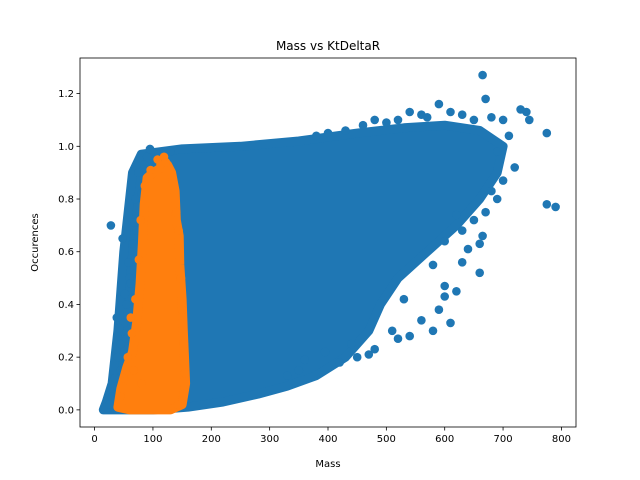 The image size is (640, 480). I want to click on y-tick-label: 0.0, so click(66, 410).